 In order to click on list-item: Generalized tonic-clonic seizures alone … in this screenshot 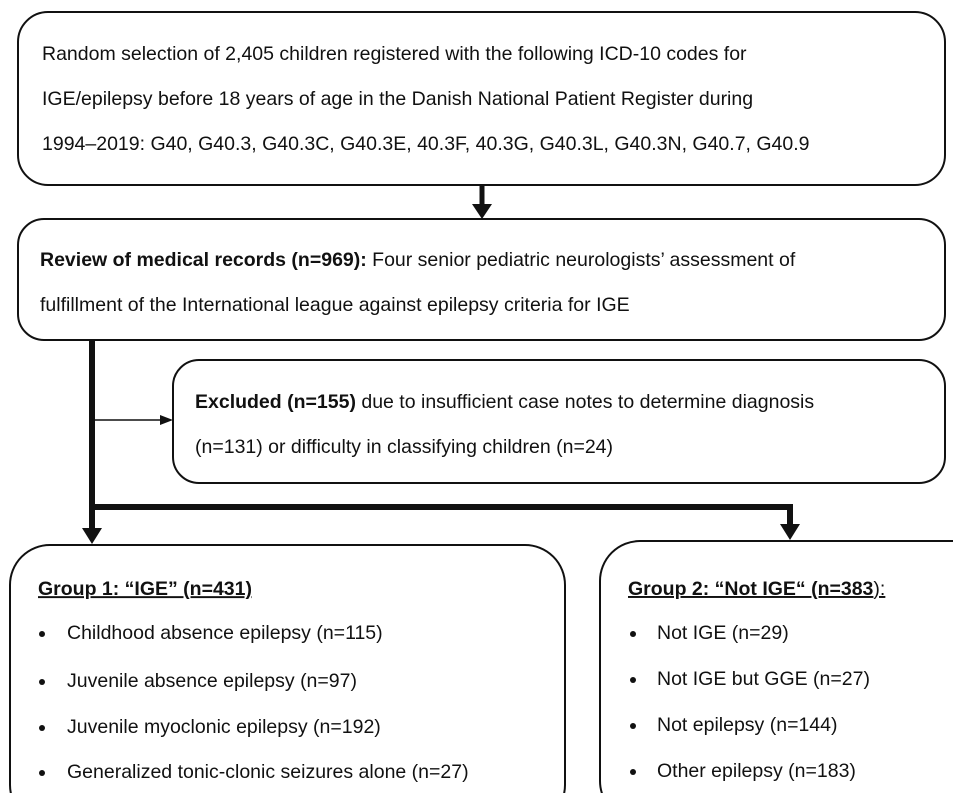, I will do `click(268, 772)`.